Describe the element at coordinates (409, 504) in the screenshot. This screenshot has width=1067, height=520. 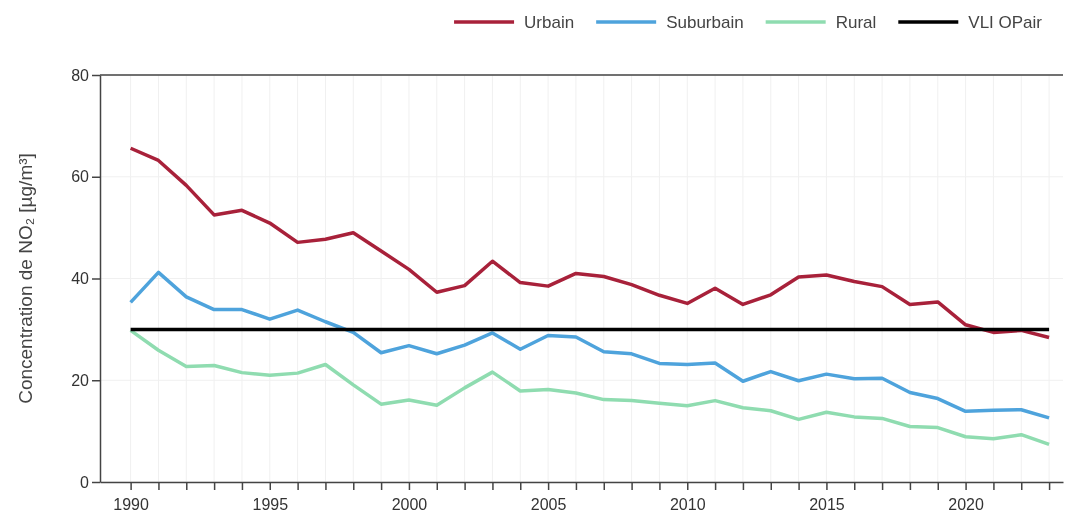
I see `x-tick-label: 2000` at that location.